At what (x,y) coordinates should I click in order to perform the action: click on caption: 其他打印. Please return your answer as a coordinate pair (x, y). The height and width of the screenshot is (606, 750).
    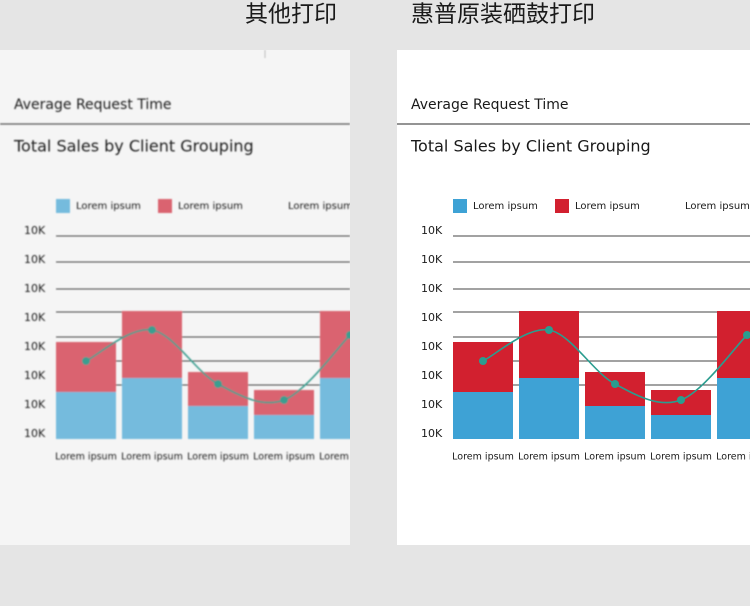
    Looking at the image, I should click on (291, 15).